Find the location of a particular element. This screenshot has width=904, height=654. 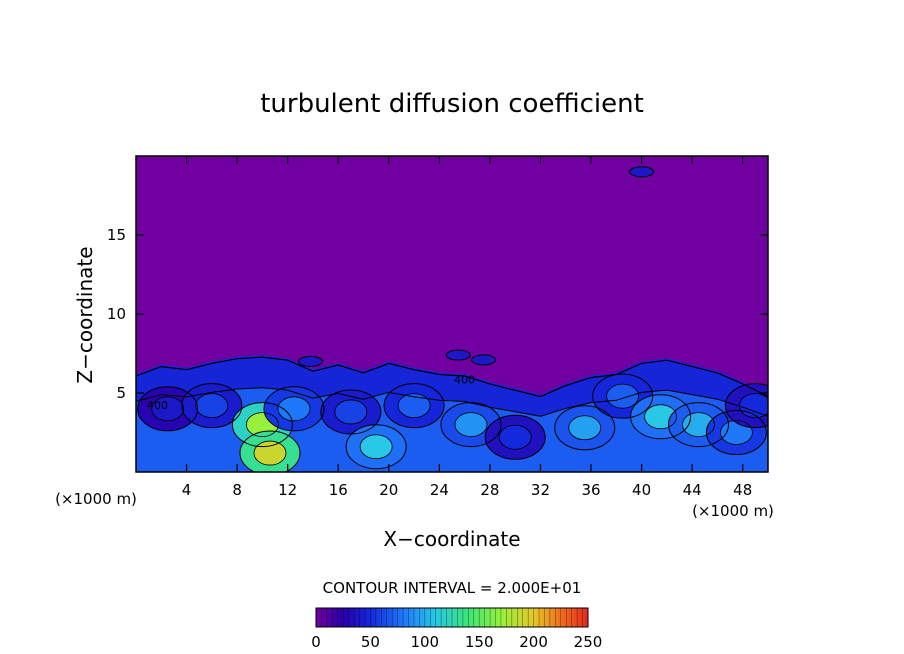

colorbar-tick-label: 250 is located at coordinates (588, 642).